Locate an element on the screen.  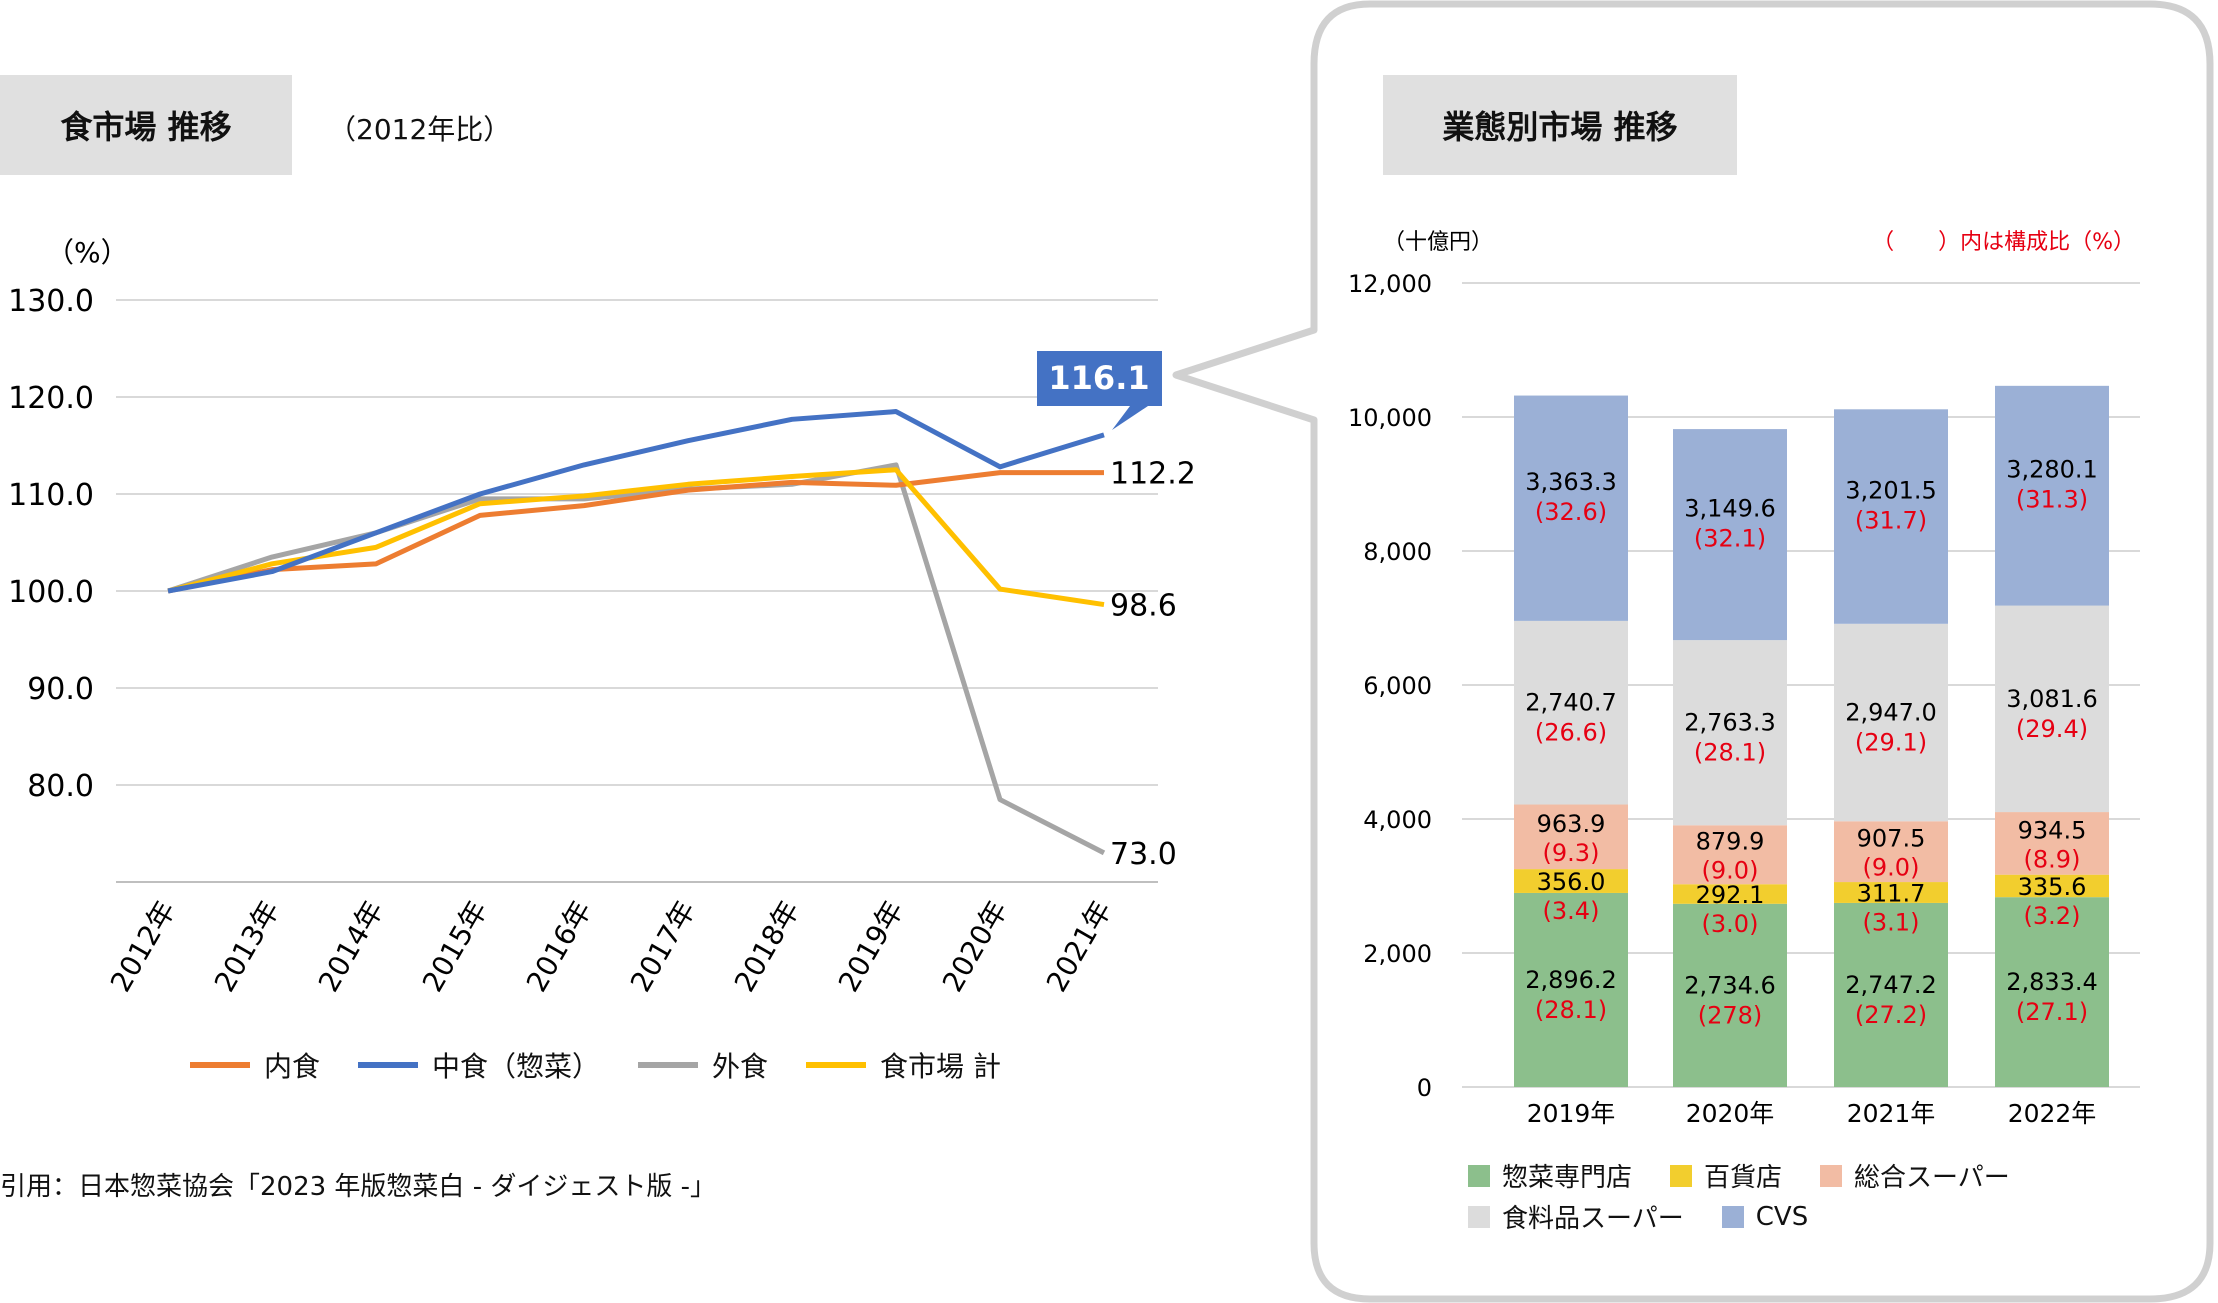
bar-chart-legend-row-2: 食料品スーパー CVS is located at coordinates (1657, 1216).